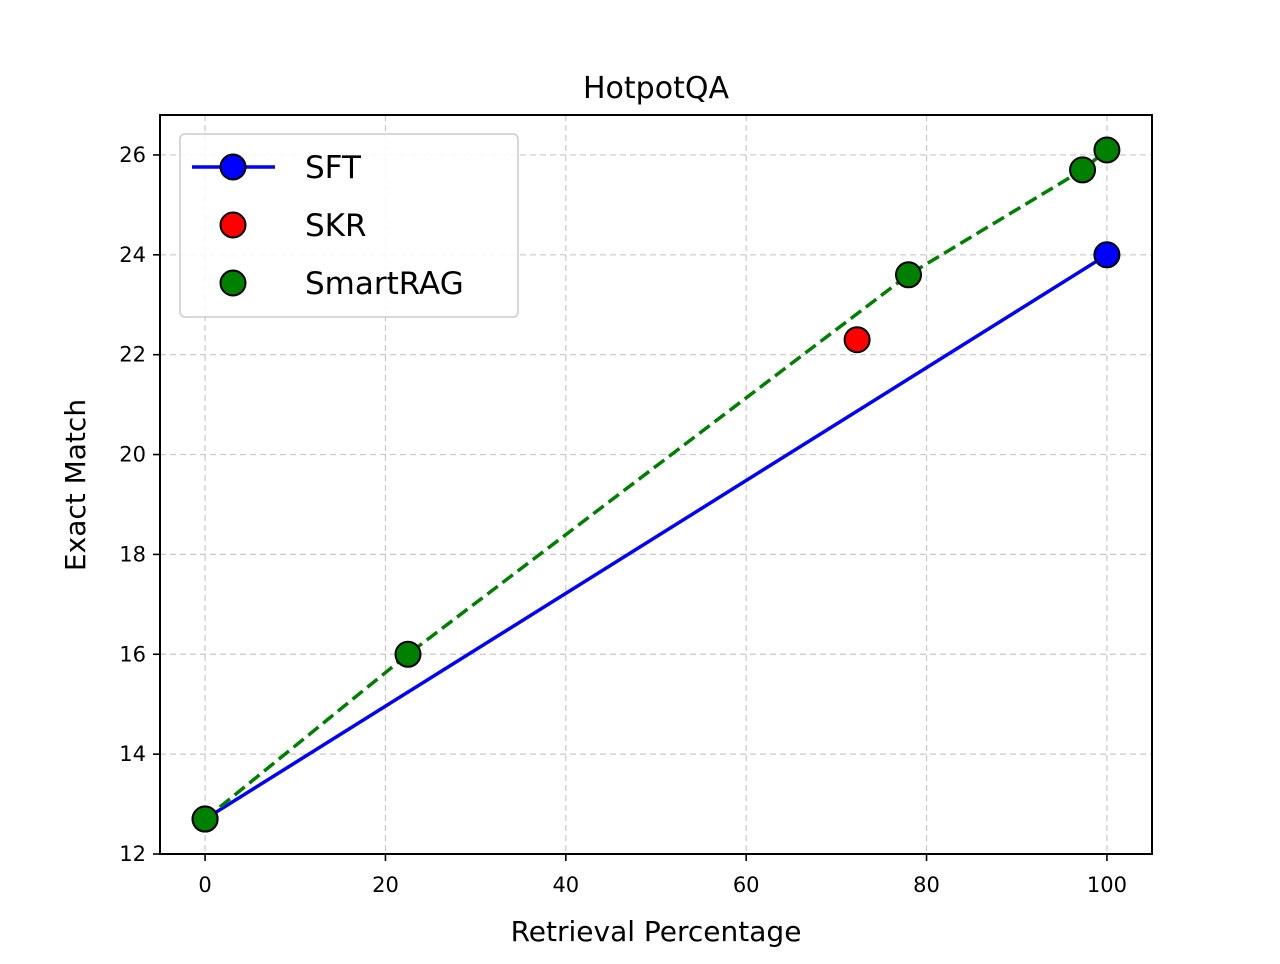  What do you see at coordinates (565, 885) in the screenshot?
I see `x-tick-label: 40` at bounding box center [565, 885].